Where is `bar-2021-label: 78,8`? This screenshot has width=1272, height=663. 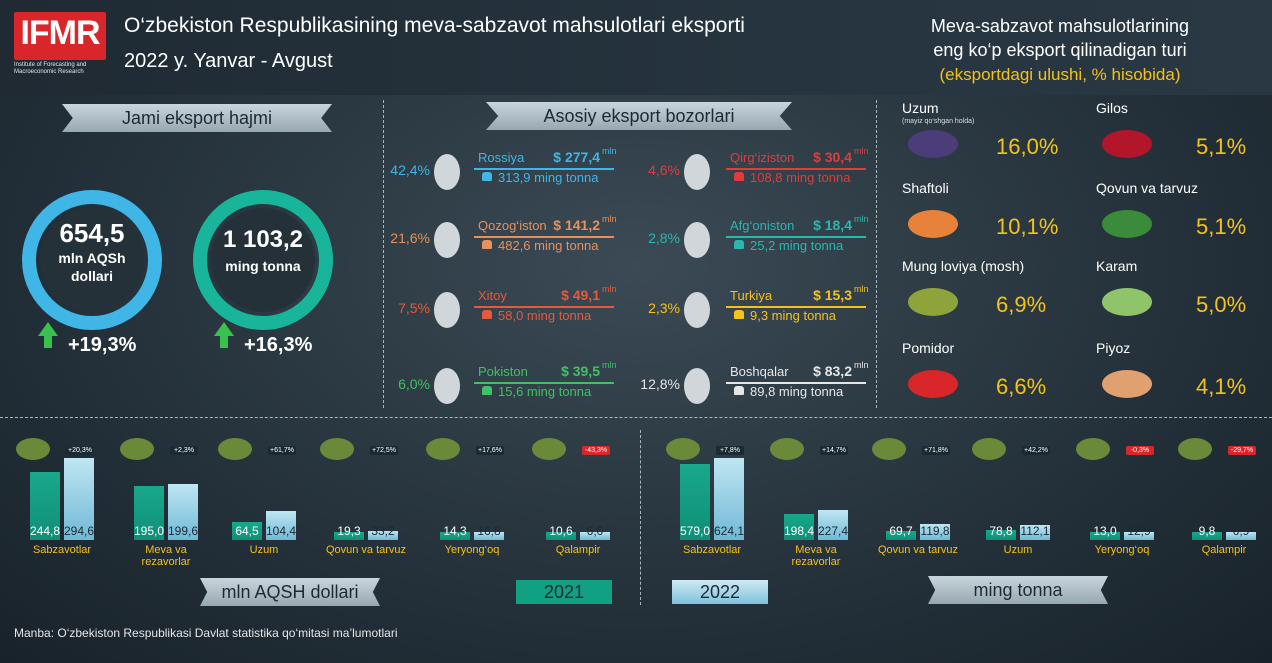 bar-2021-label: 78,8 is located at coordinates (1001, 531).